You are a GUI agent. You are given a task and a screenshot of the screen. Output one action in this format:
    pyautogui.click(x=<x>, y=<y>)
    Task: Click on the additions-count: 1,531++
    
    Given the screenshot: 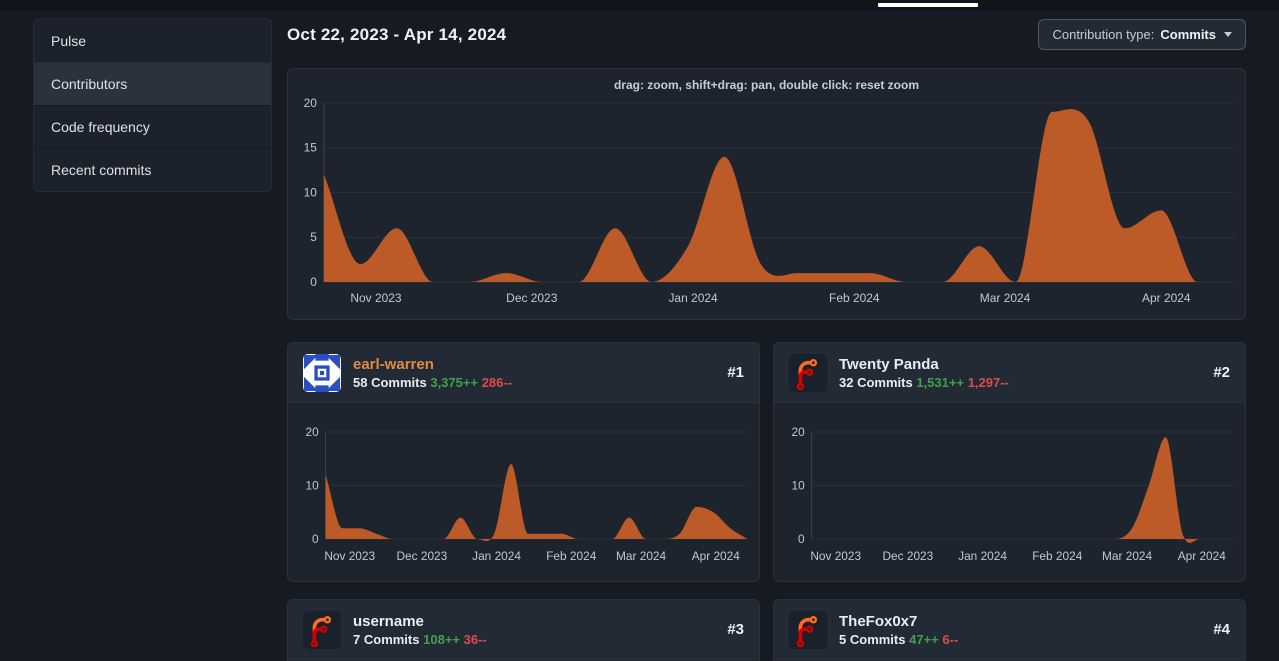 What is the action you would take?
    pyautogui.click(x=940, y=382)
    